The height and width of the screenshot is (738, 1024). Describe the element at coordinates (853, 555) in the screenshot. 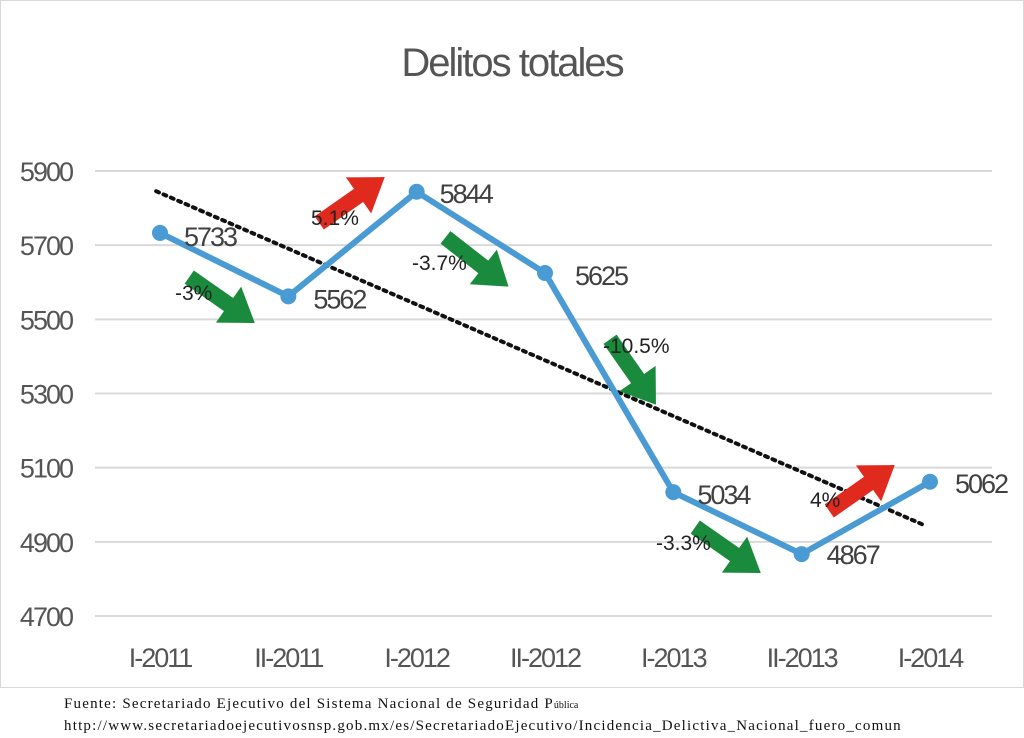

I see `data-label: 4867` at that location.